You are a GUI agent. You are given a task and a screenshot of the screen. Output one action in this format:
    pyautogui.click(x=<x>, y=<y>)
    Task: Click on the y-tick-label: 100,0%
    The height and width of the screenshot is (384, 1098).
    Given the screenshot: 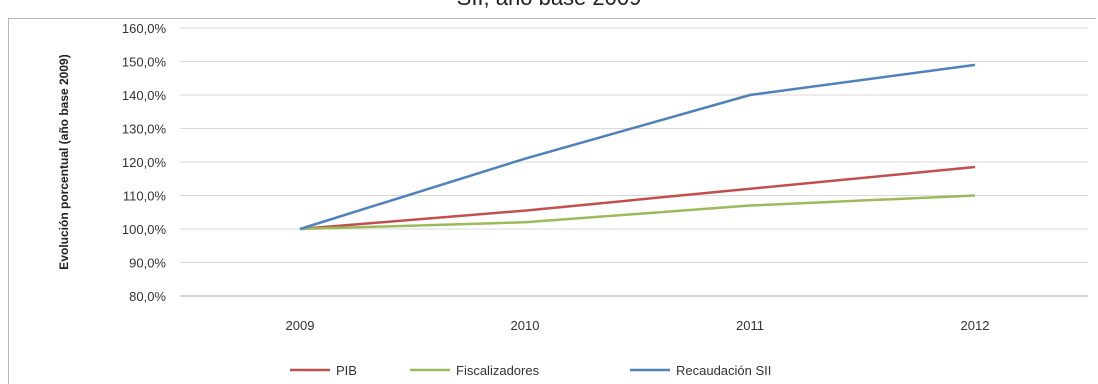 What is the action you would take?
    pyautogui.click(x=144, y=229)
    